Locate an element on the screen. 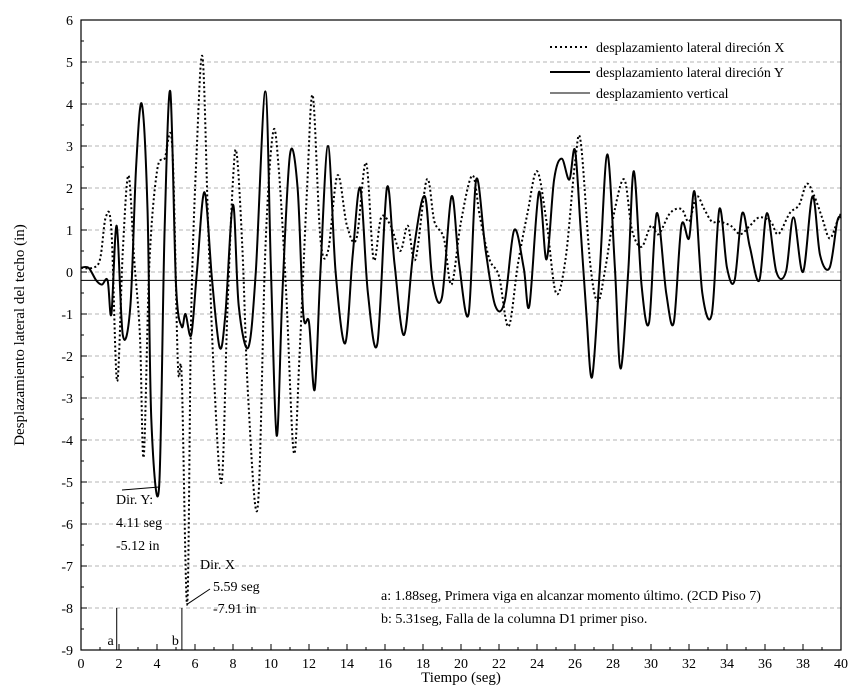 The image size is (853, 688). x-tick-label: 30 is located at coordinates (651, 664).